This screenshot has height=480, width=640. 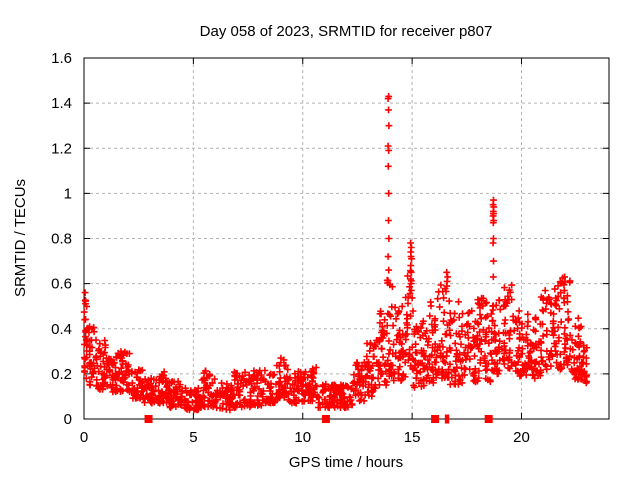 I want to click on baseline-event-markers, so click(x=318, y=419).